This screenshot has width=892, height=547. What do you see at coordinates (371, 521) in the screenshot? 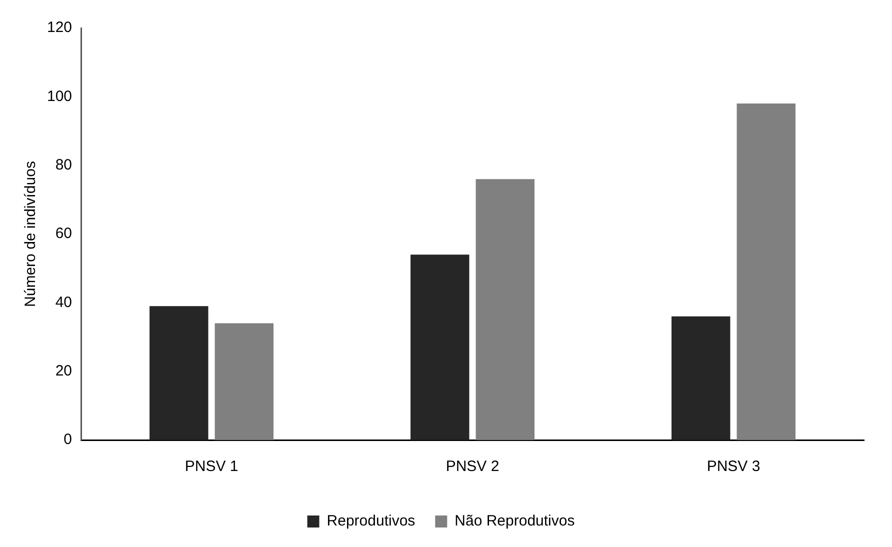
I see `legend-label: Reprodutivos` at bounding box center [371, 521].